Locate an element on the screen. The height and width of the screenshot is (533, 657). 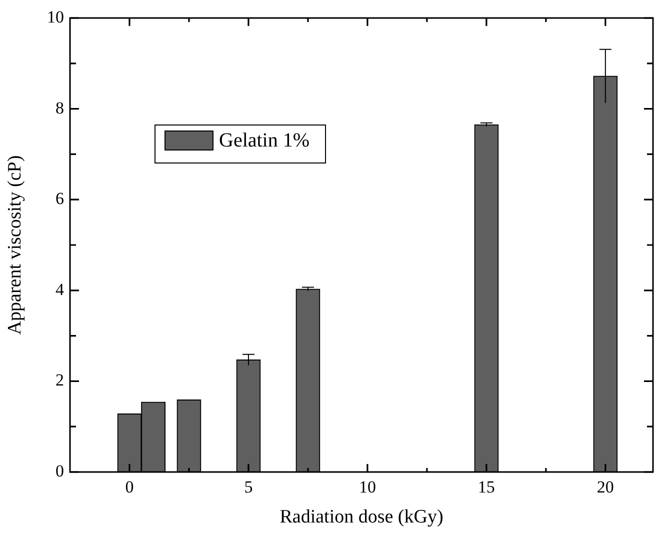
y-tick-label: 2 is located at coordinates (60, 380).